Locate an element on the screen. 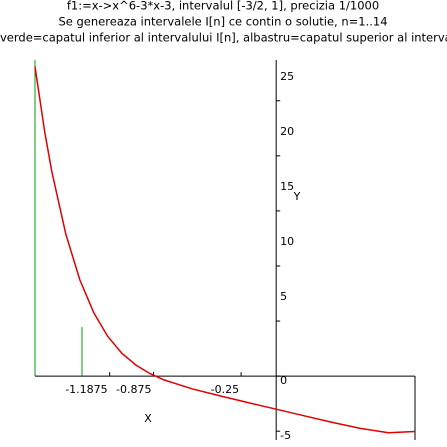 The image size is (447, 447). y-tick-label: 5 is located at coordinates (283, 296).